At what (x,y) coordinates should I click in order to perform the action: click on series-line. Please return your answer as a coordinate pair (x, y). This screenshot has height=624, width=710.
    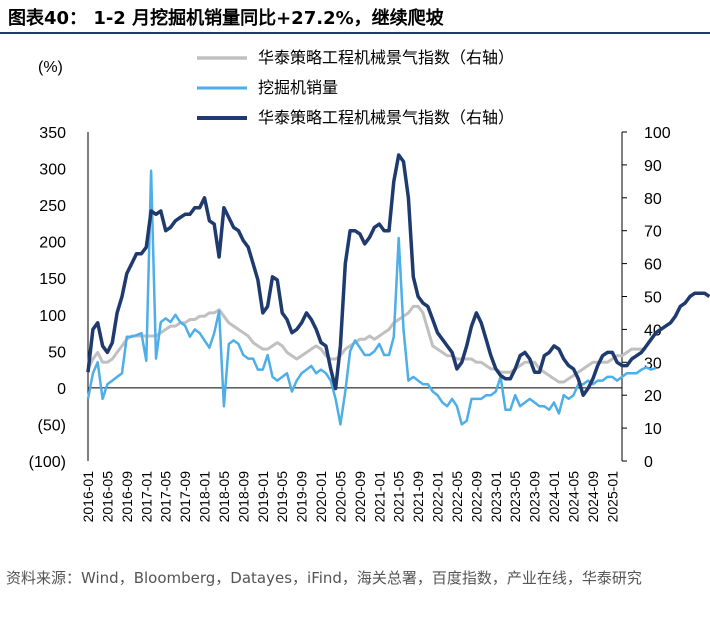
    Looking at the image, I should click on (366, 344).